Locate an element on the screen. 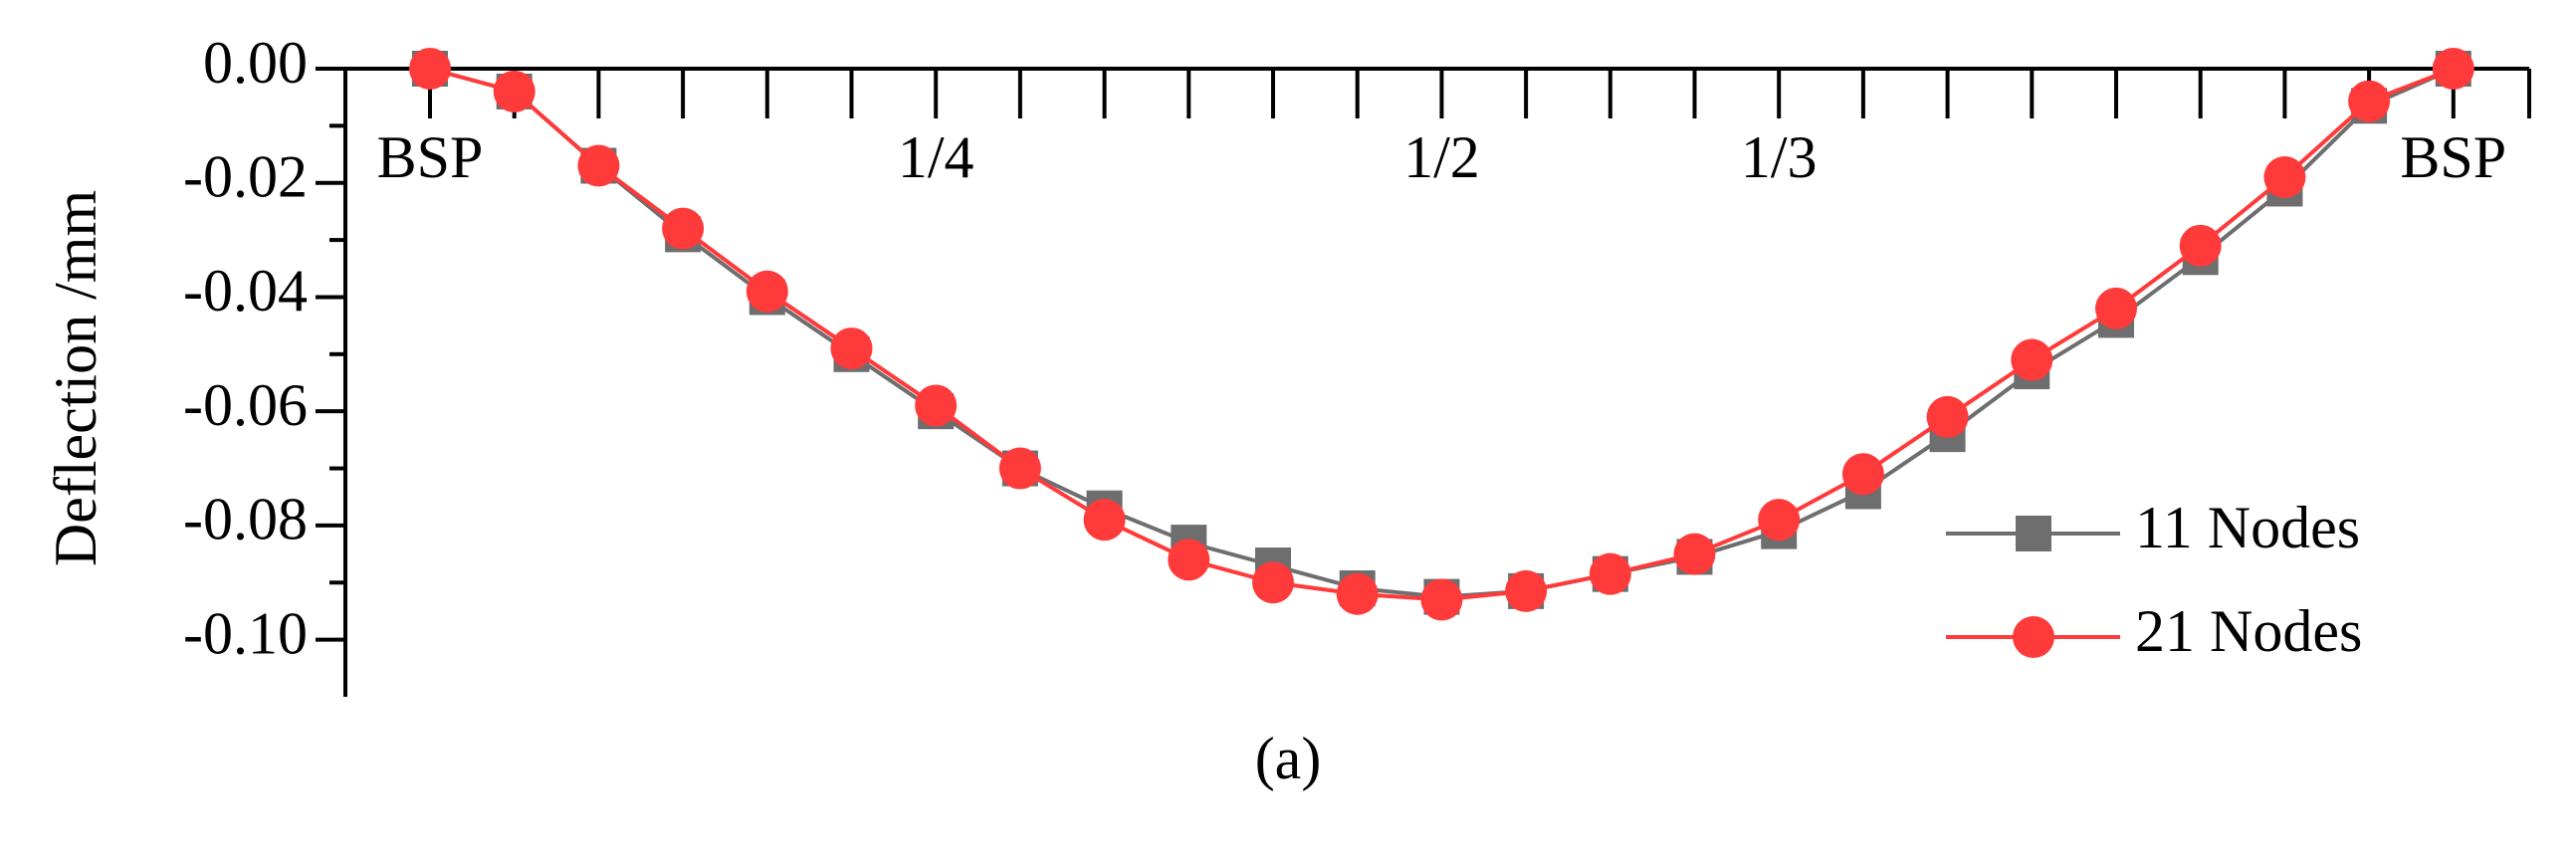 This screenshot has height=867, width=2576. y-axis-label: Deflection /mm is located at coordinates (75, 378).